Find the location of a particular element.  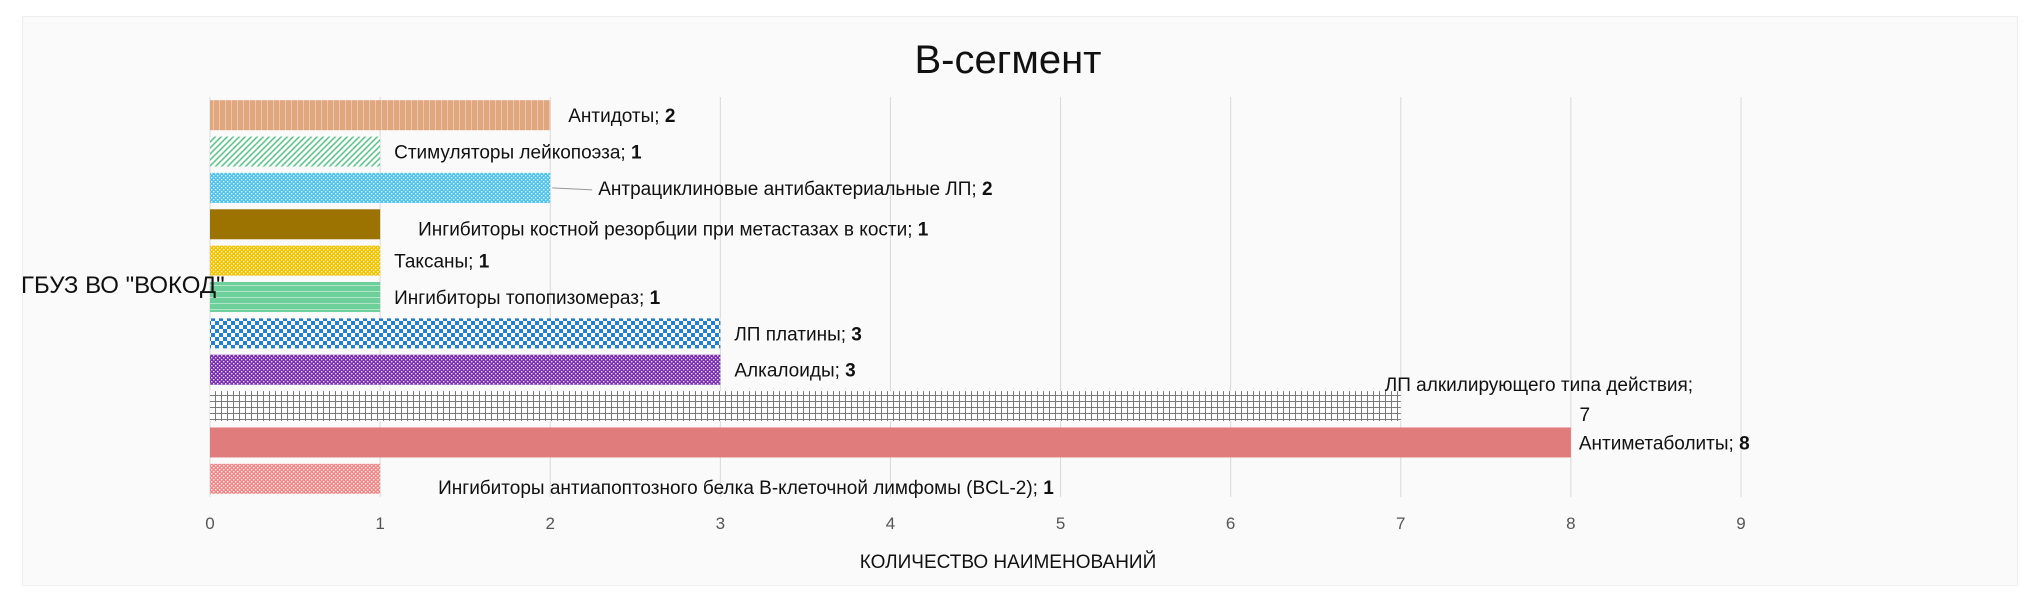

x-axis-ticks: 0 1 2 3 4 5 6 7 8 9 is located at coordinates (975, 523).